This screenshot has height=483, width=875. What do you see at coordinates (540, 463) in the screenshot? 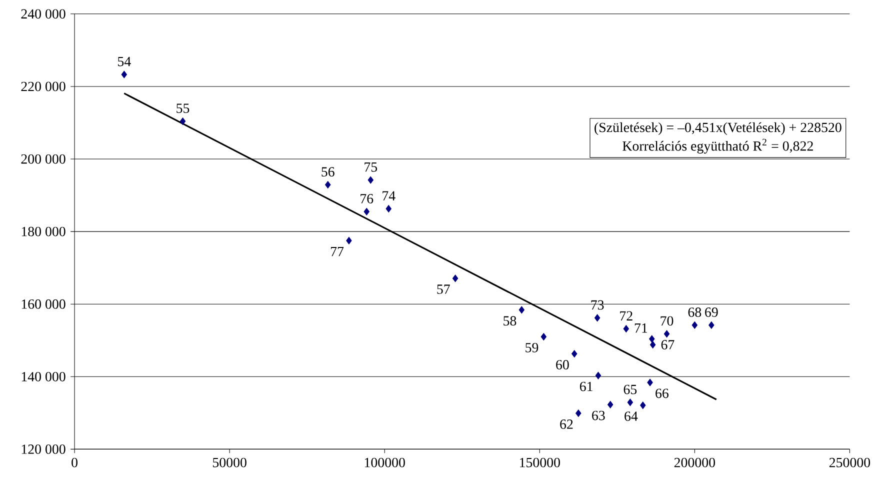
I see `x-tick-label: 150000` at bounding box center [540, 463].